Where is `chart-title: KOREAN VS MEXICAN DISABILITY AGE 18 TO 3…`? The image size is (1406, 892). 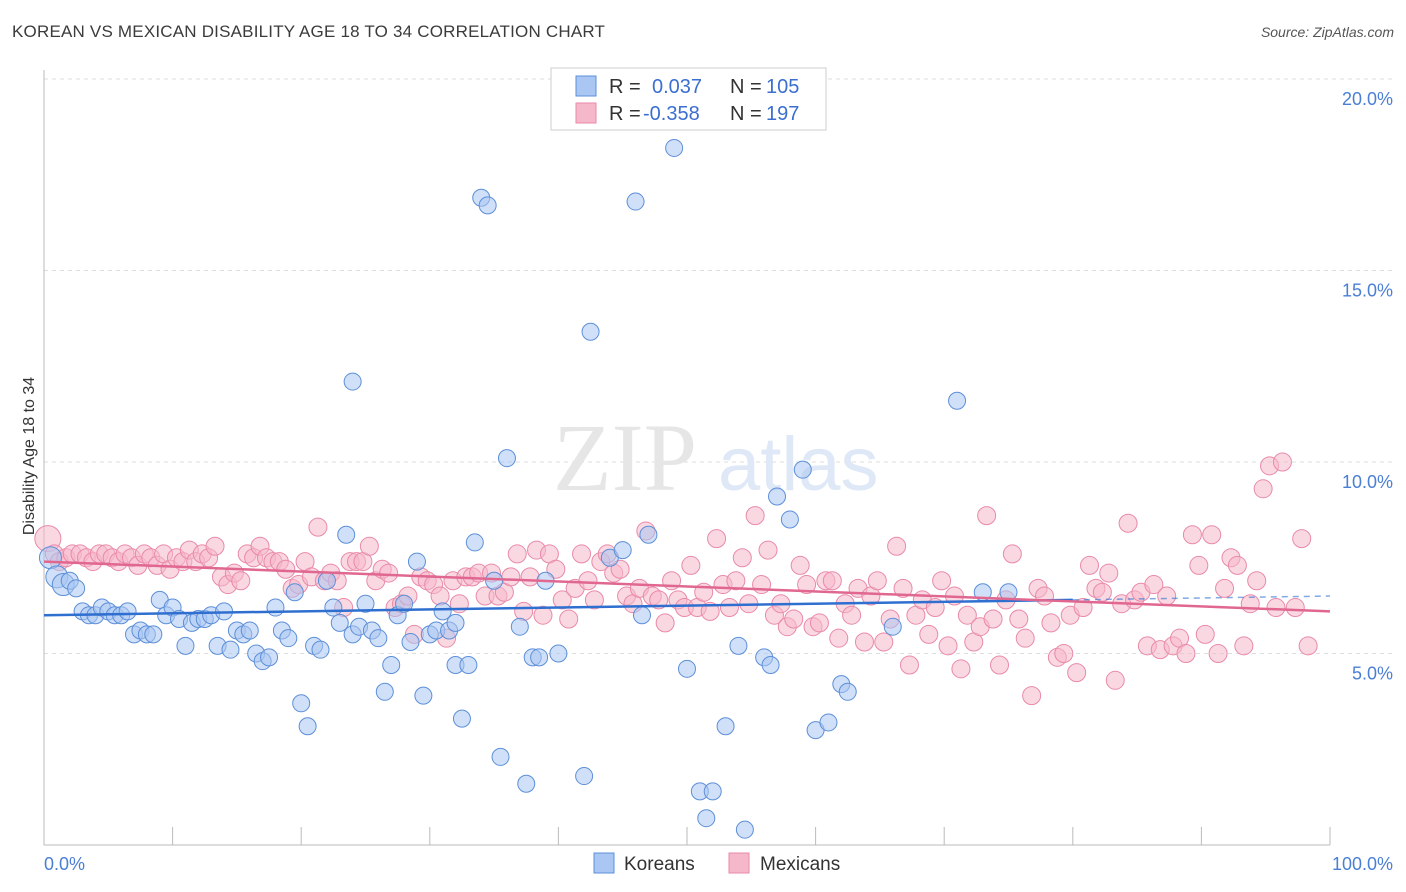
chart-title: KOREAN VS MEXICAN DISABILITY AGE 18 TO 3… is located at coordinates (309, 31).